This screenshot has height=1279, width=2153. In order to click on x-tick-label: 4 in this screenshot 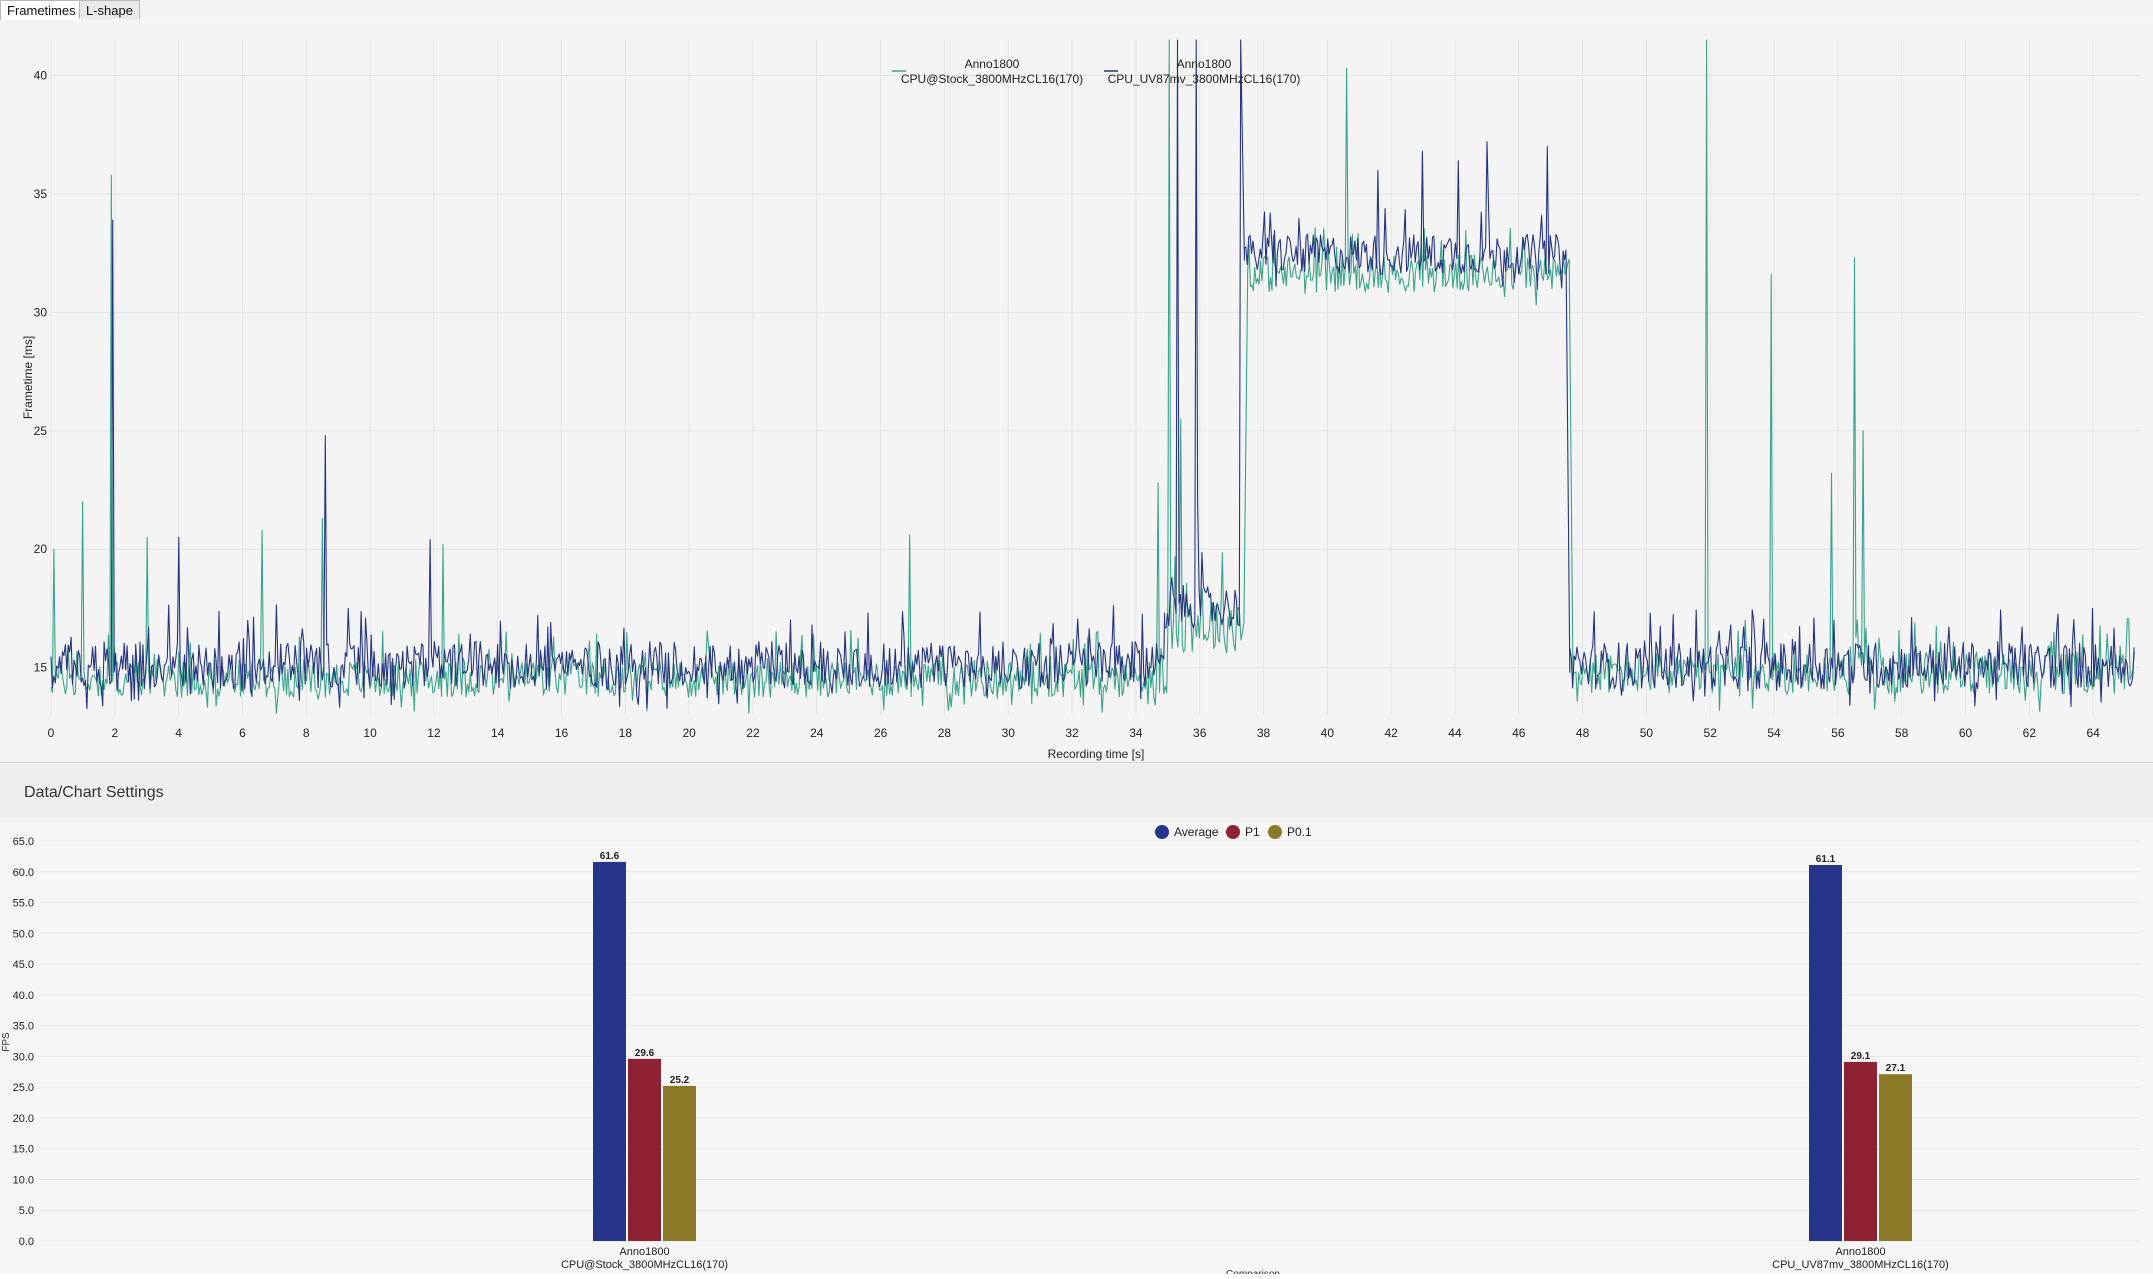, I will do `click(178, 733)`.